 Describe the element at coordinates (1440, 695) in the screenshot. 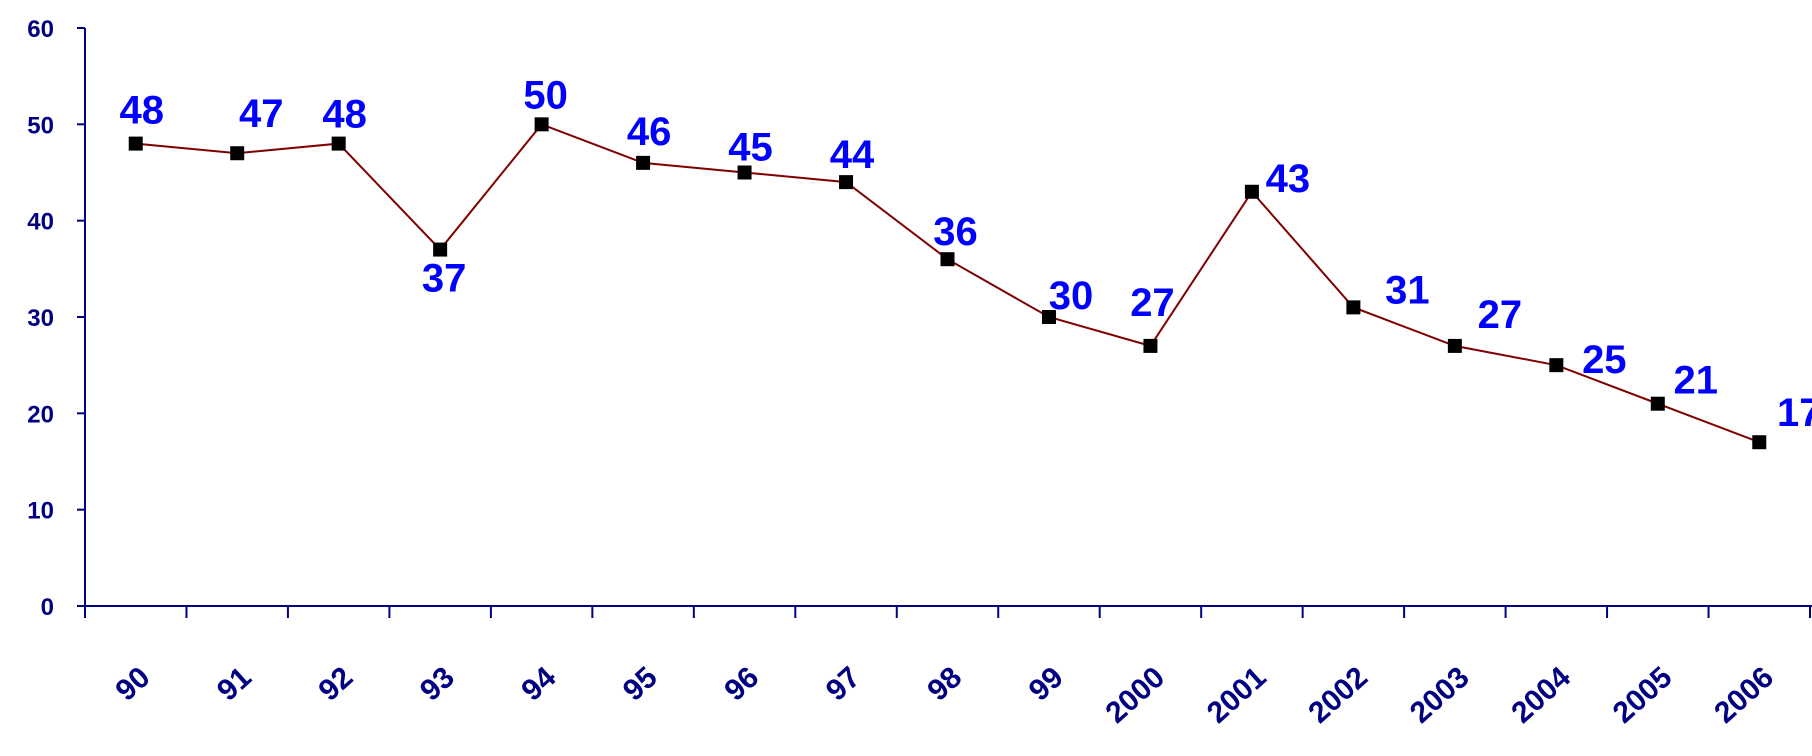

I see `x-tick-label: 2003` at that location.